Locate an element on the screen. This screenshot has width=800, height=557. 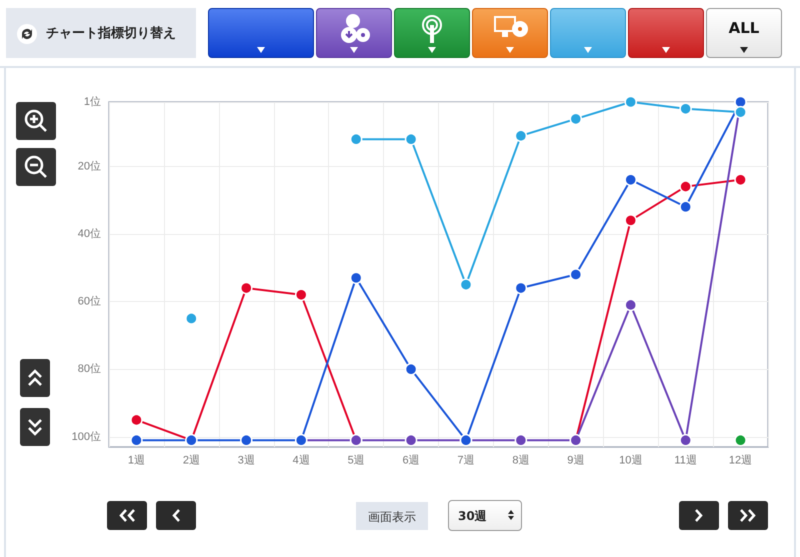
x-tick-label: 11週 is located at coordinates (685, 460).